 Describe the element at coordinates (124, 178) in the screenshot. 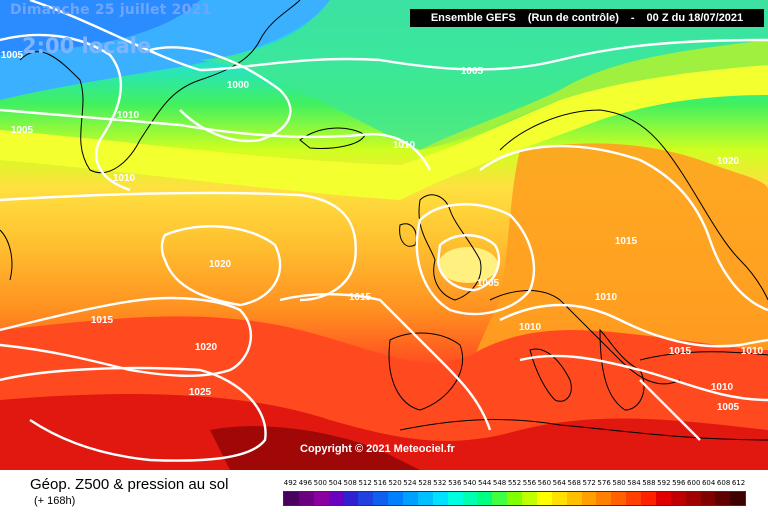

I see `iso-1010-labrador: 1010` at that location.